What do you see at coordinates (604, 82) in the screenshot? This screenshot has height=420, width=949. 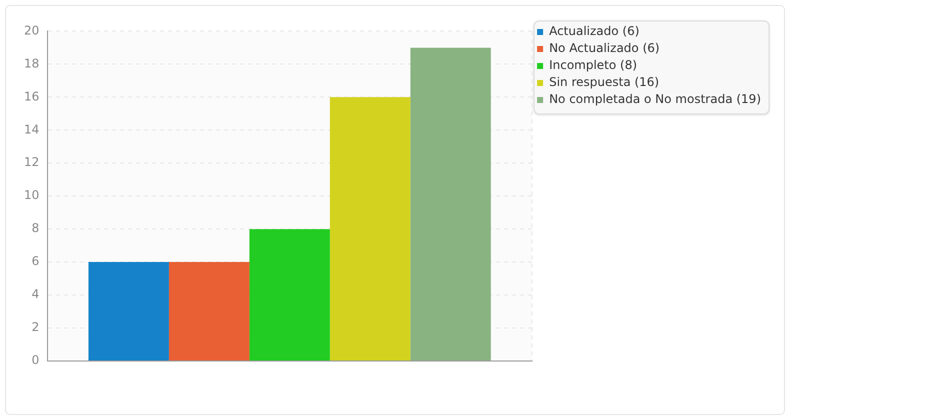 I see `legend-label: Sin respuesta (16)` at bounding box center [604, 82].